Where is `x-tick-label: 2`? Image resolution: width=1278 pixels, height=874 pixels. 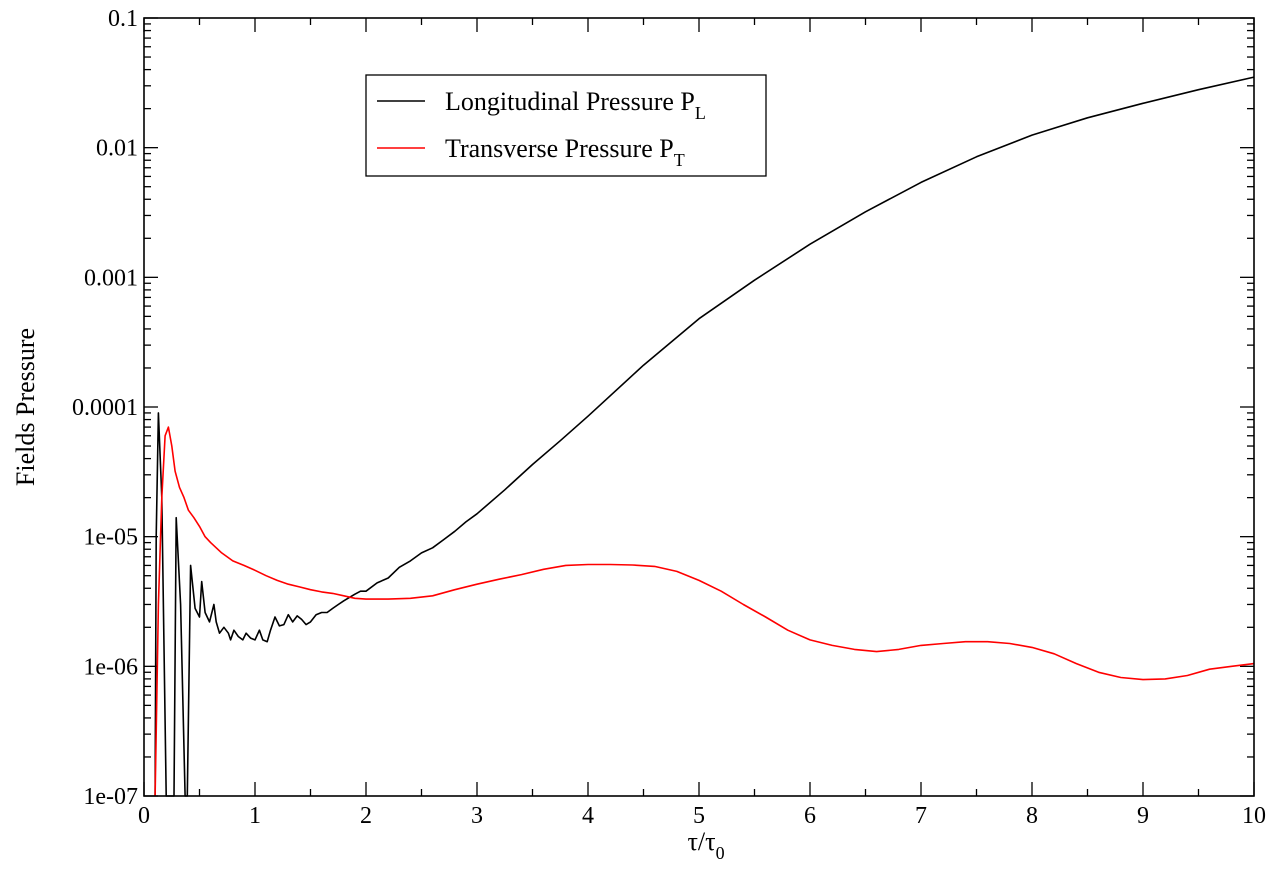 x-tick-label: 2 is located at coordinates (366, 816).